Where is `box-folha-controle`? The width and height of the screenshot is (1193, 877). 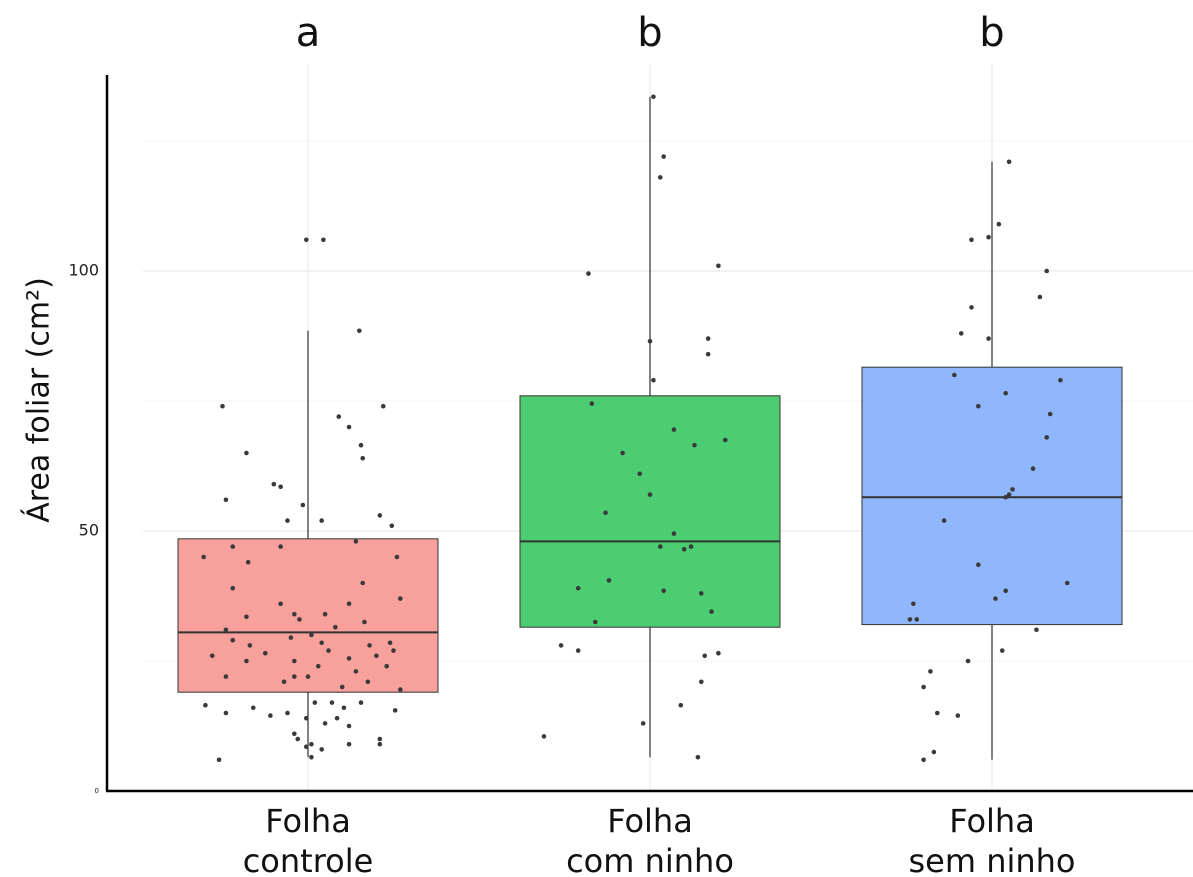 box-folha-controle is located at coordinates (308, 615).